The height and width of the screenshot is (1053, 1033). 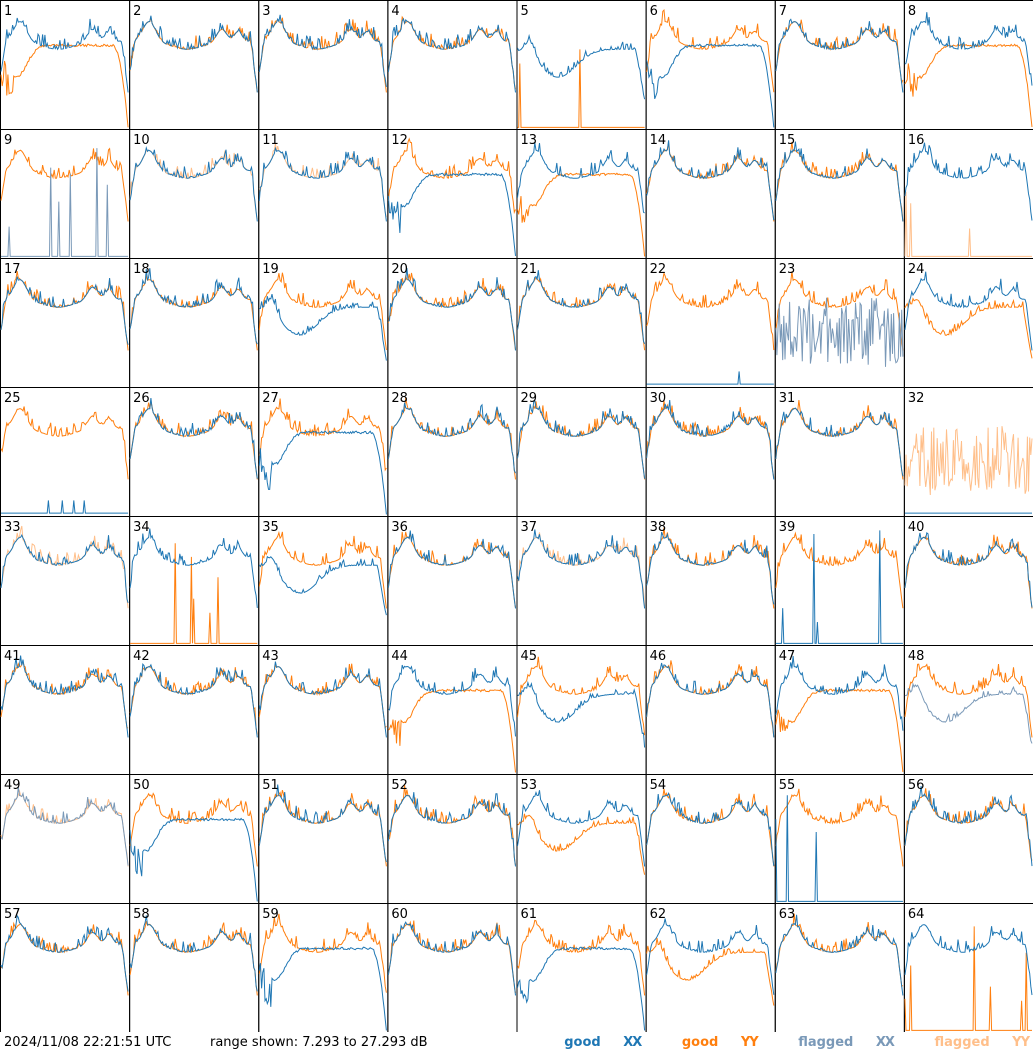 What do you see at coordinates (839, 65) in the screenshot?
I see `panel-7: 7` at bounding box center [839, 65].